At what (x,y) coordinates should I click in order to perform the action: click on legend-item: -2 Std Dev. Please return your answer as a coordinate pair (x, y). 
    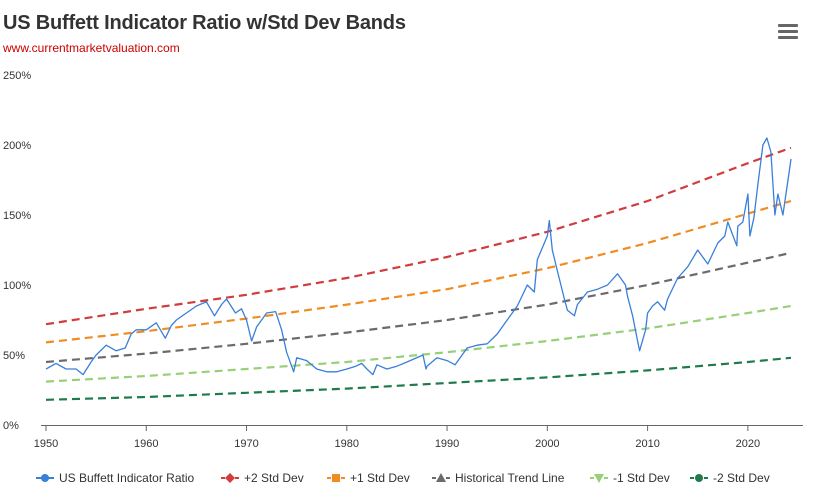
    Looking at the image, I should click on (730, 478).